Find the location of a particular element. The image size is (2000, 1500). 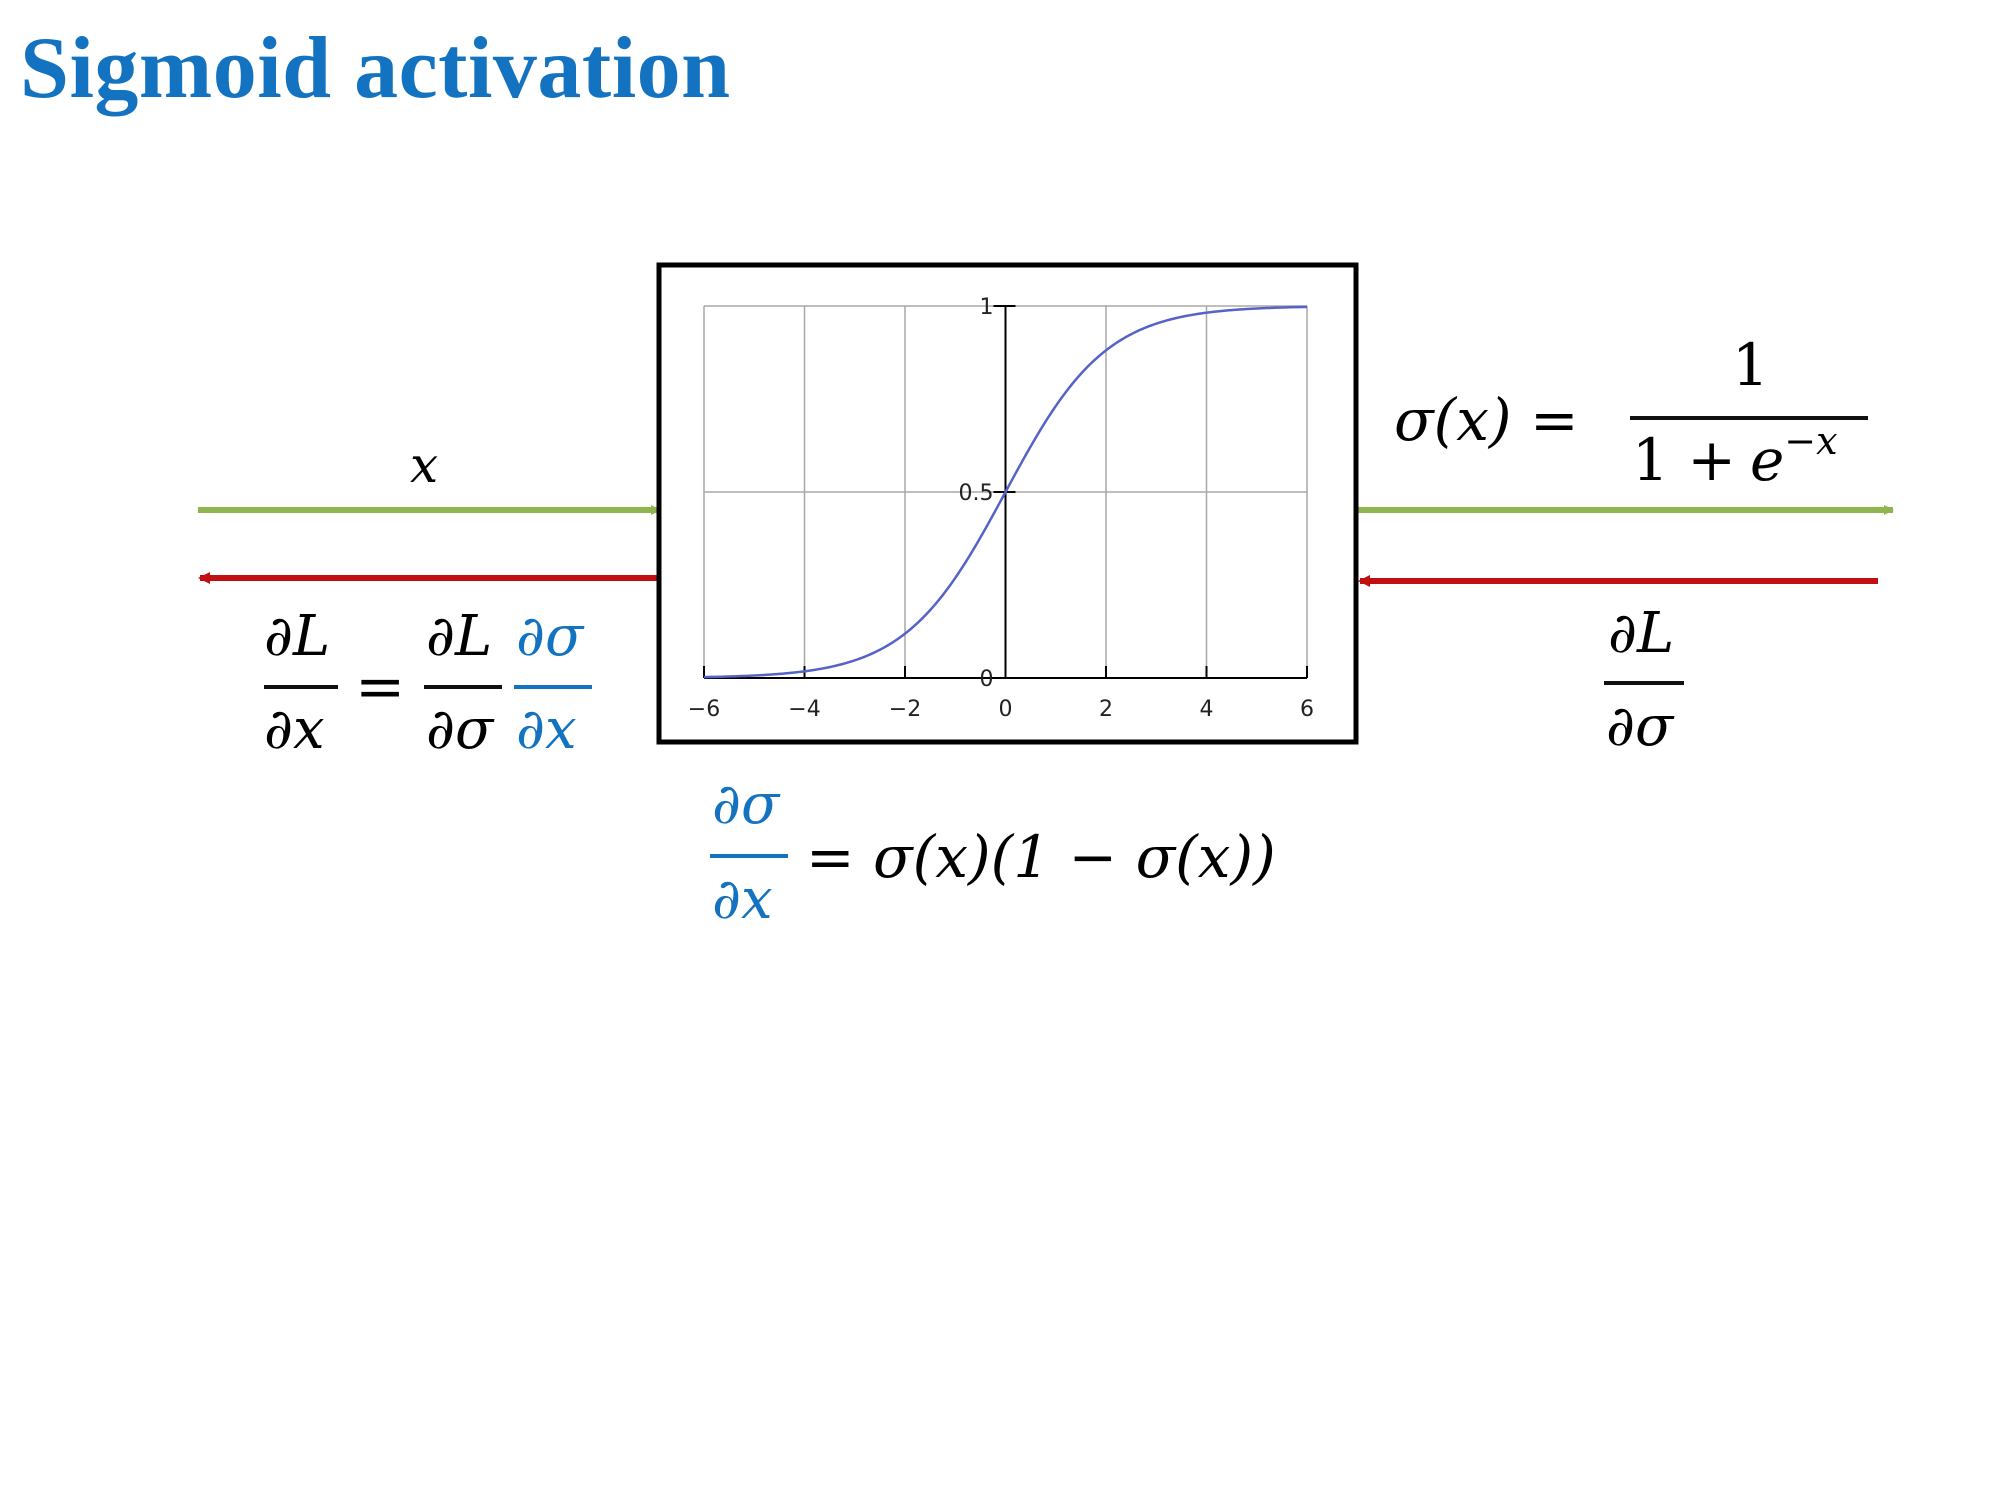

denominator-lead: 1 + is located at coordinates (1684, 460).